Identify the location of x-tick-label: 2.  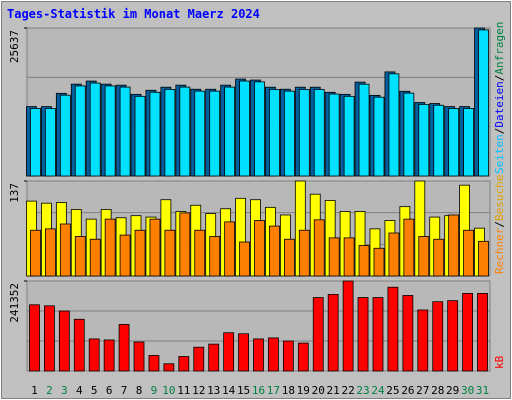
(49, 390).